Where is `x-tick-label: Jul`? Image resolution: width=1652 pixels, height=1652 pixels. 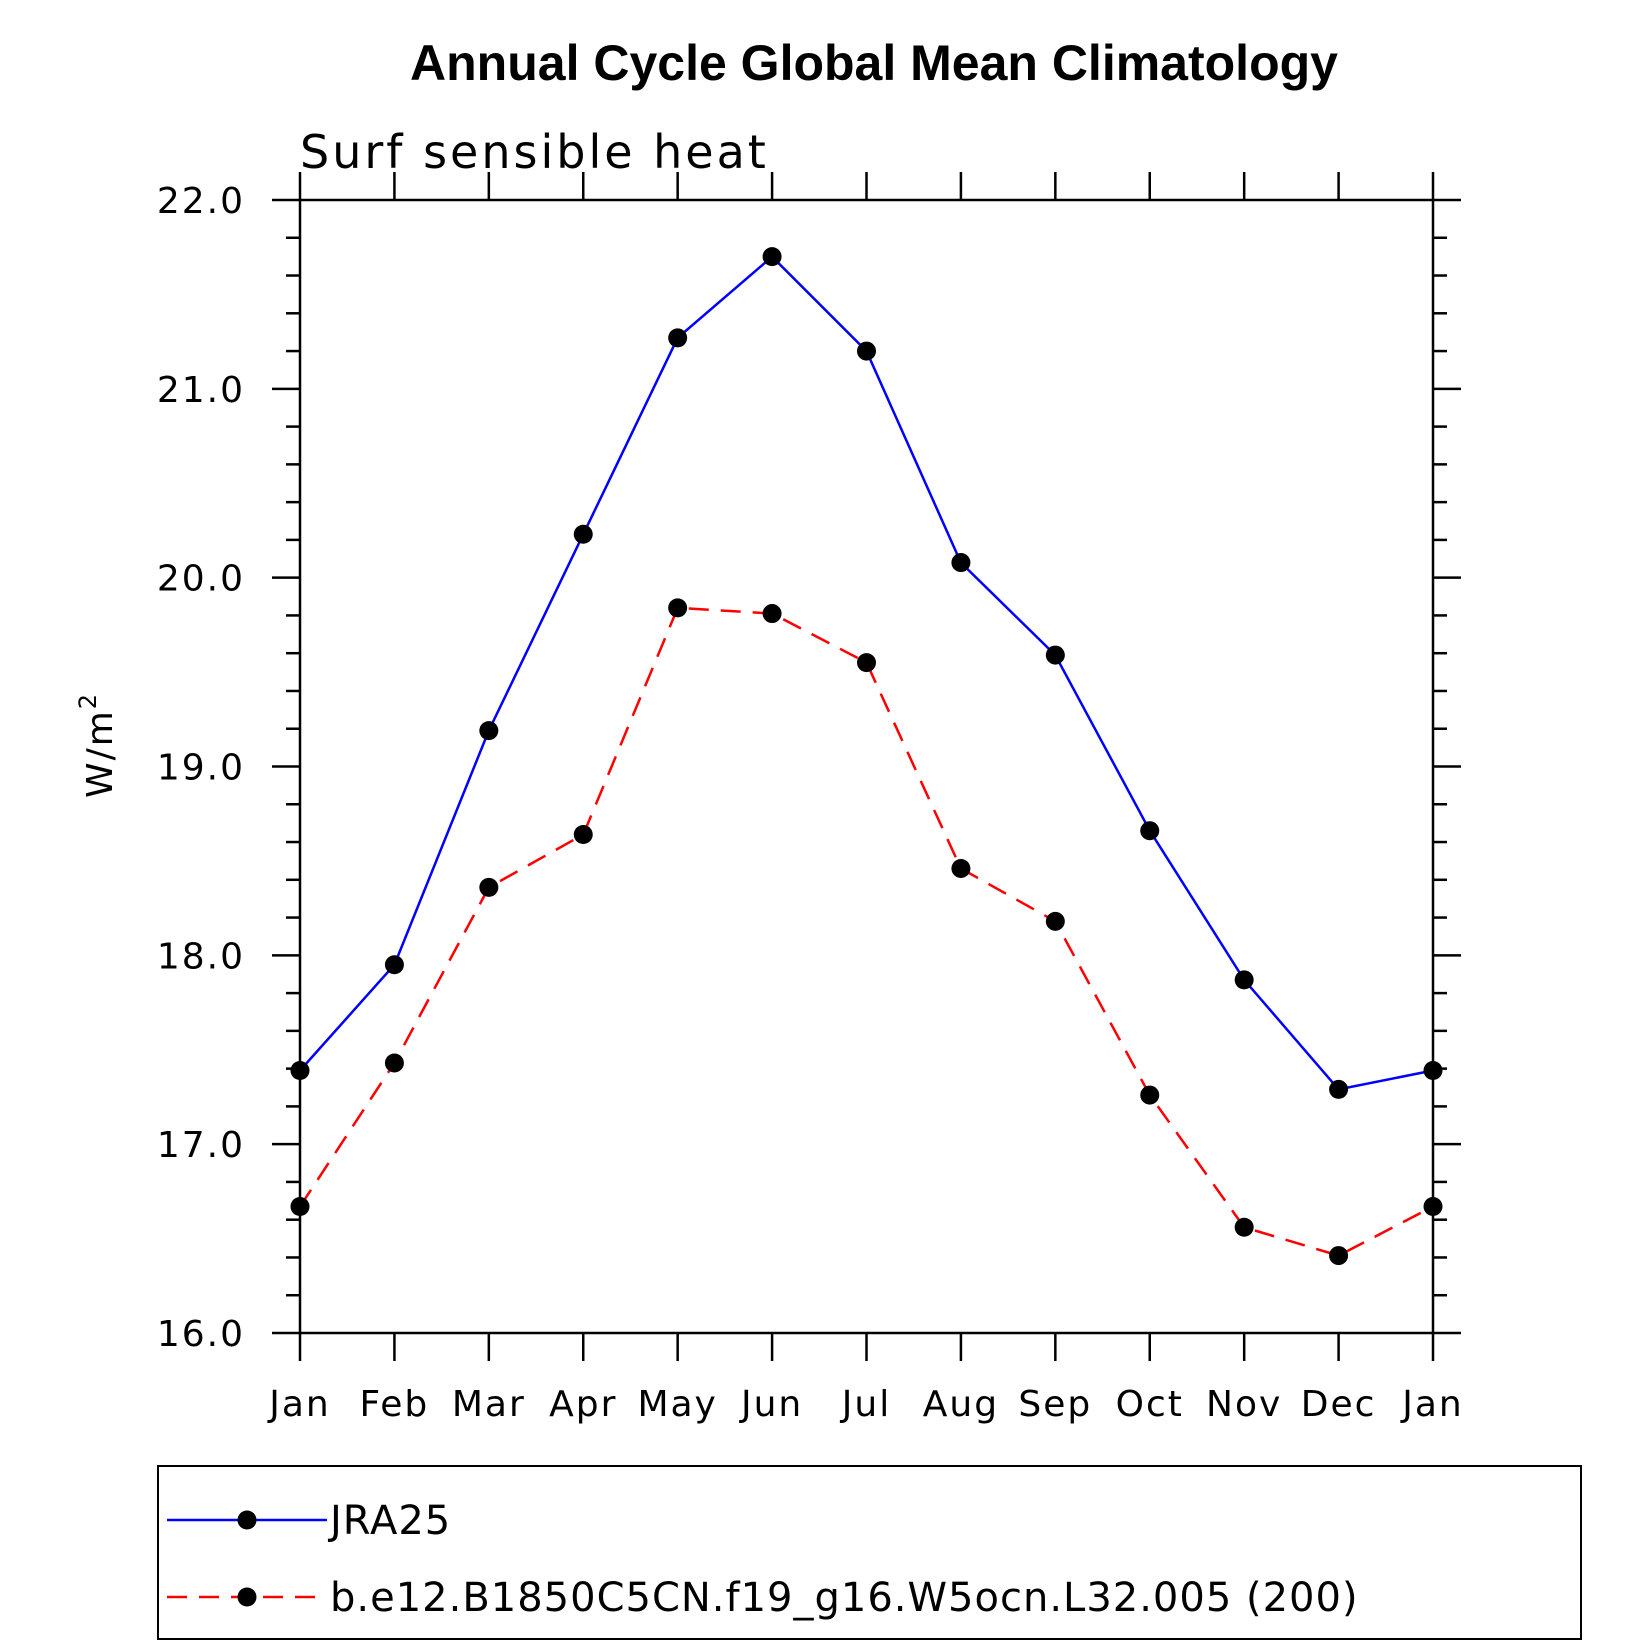
x-tick-label: Jul is located at coordinates (865, 1404).